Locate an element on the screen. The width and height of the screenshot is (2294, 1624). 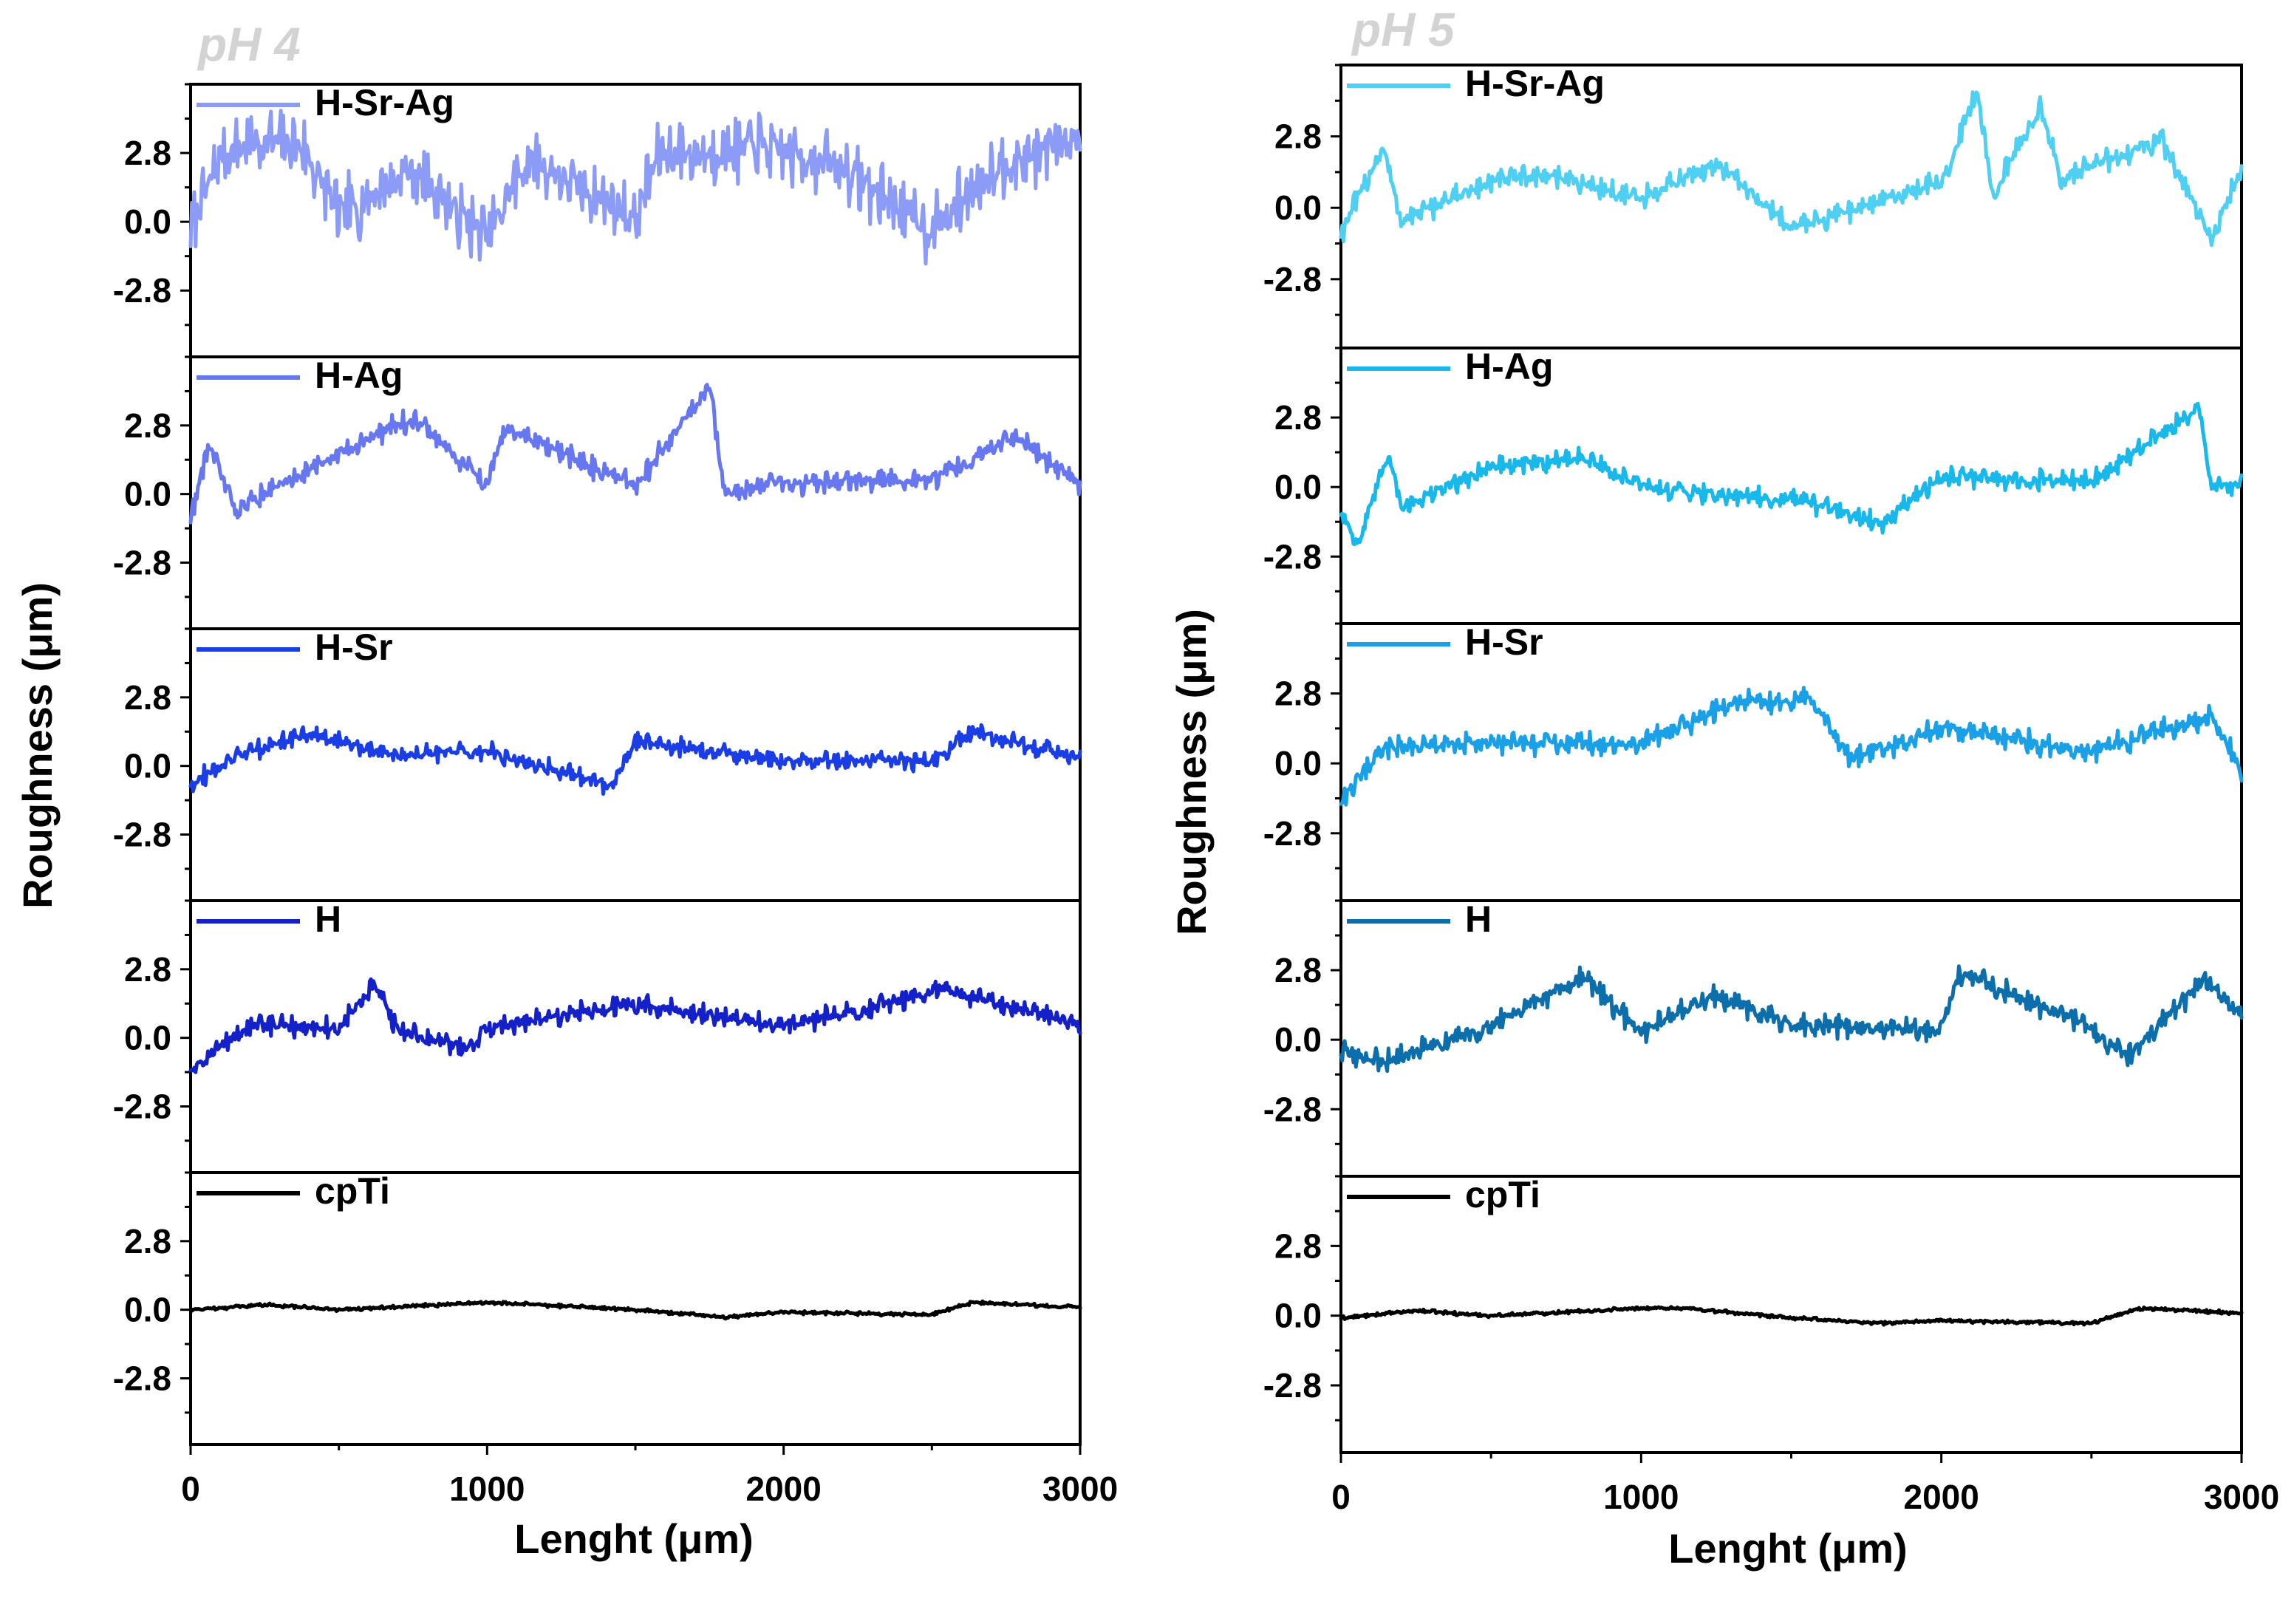
ph5-y-axis-label: Roughness (μm) is located at coordinates (1191, 772).